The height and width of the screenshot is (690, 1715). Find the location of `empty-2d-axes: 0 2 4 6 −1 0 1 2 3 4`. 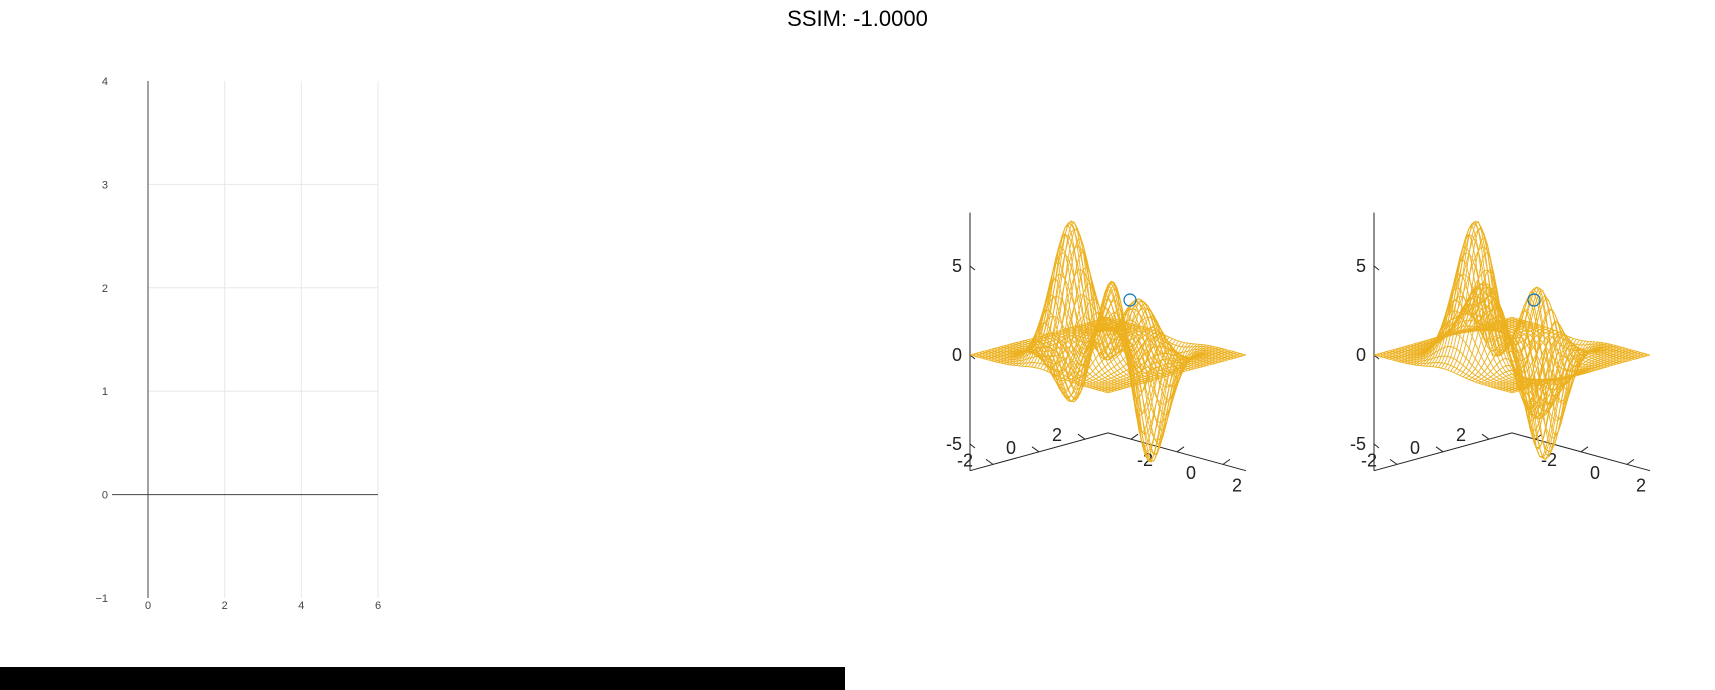

empty-2d-axes: 0 2 4 6 −1 0 1 2 3 4 is located at coordinates (238, 344).